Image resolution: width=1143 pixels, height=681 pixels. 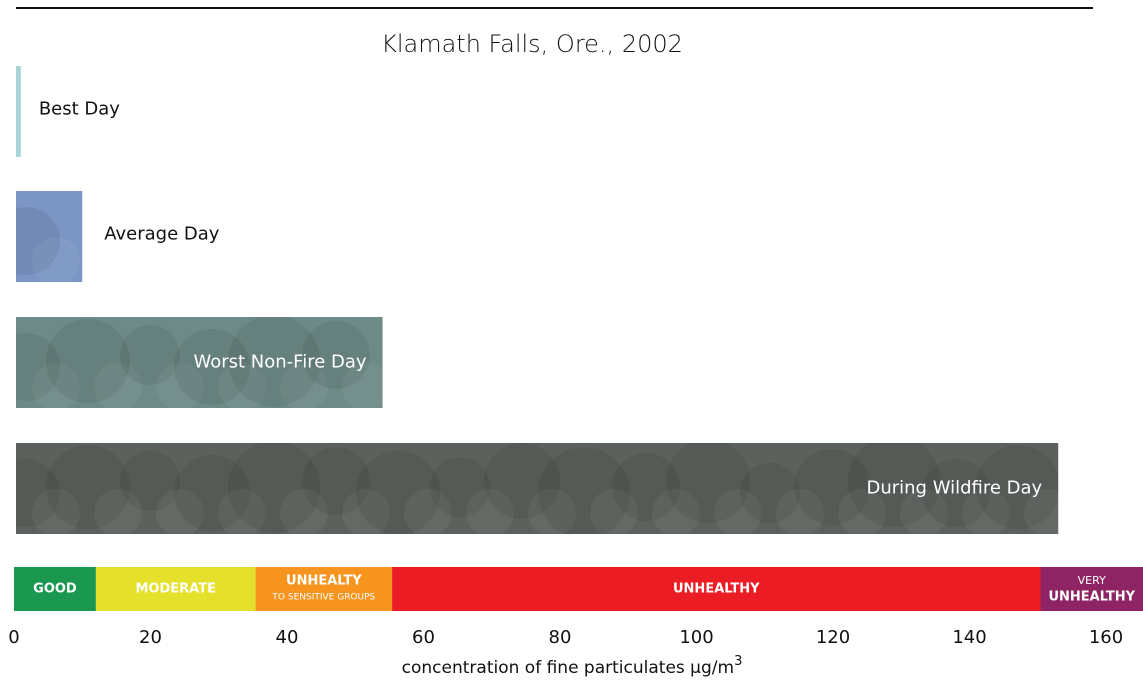 I want to click on bar-label: Average Day, so click(x=162, y=234).